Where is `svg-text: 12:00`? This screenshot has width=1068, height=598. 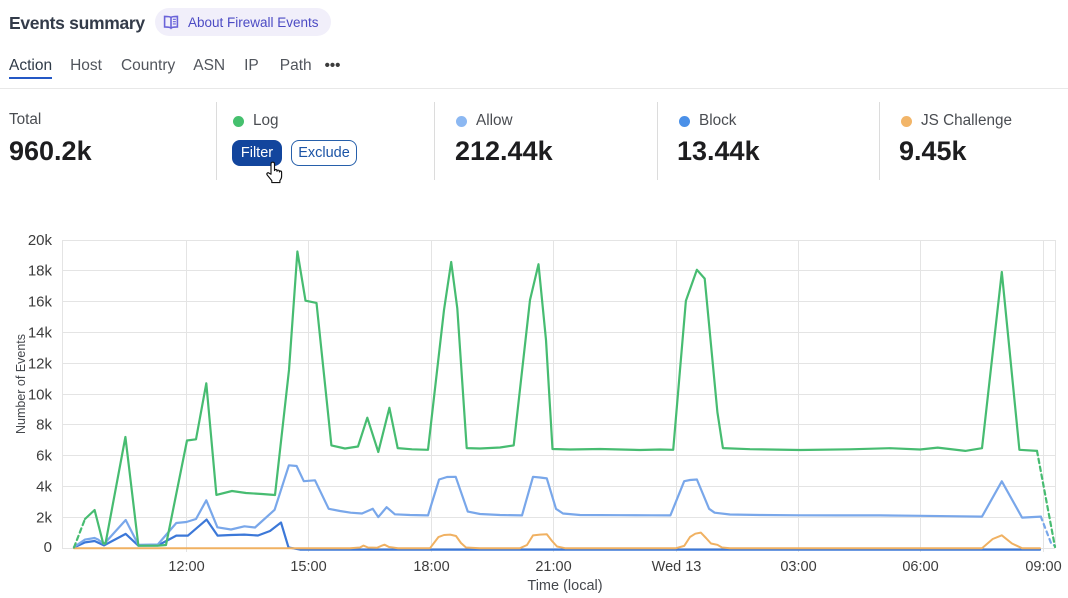 svg-text: 12:00 is located at coordinates (186, 567).